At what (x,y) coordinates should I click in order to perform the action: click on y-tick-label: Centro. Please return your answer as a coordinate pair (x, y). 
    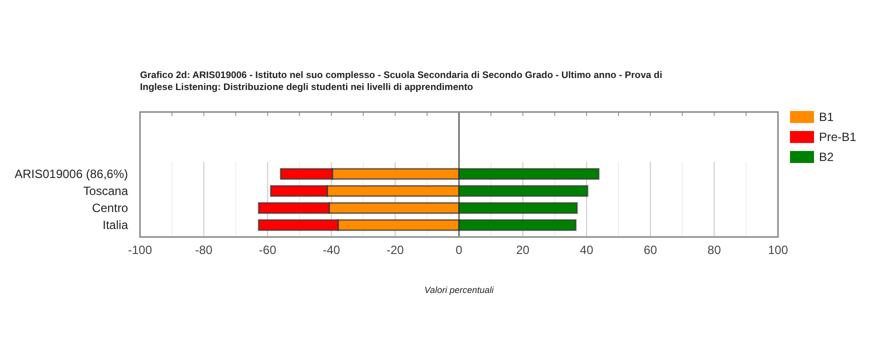
    Looking at the image, I should click on (110, 208).